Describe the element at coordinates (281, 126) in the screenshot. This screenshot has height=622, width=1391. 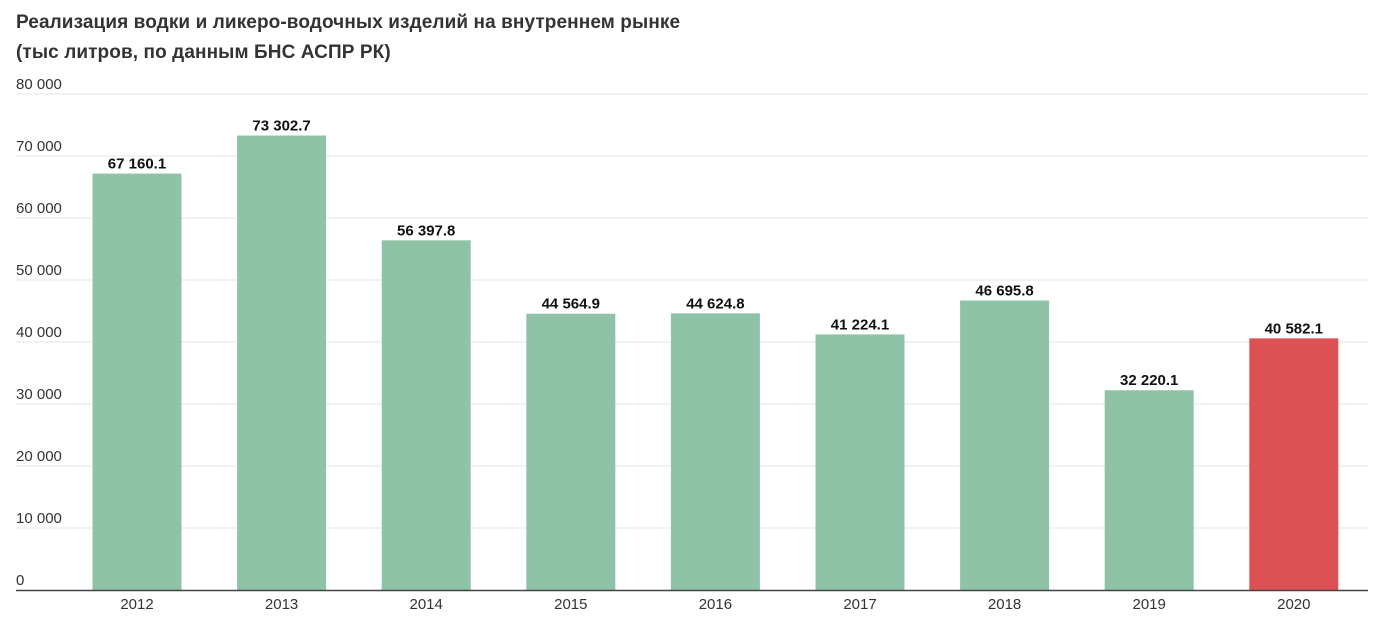
I see `value-label-2013: 73 302.7` at that location.